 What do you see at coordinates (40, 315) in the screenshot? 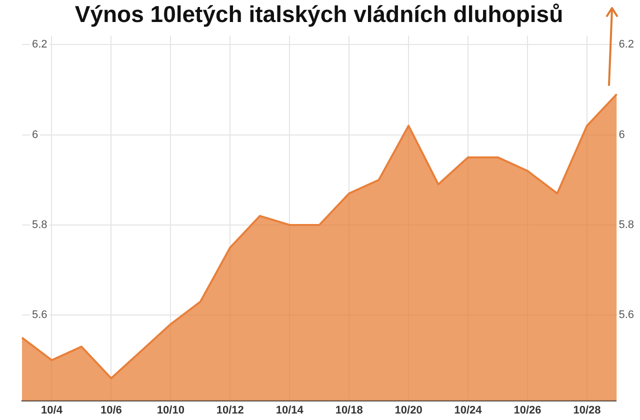
I see `y-tick-label: 5.6` at bounding box center [40, 315].